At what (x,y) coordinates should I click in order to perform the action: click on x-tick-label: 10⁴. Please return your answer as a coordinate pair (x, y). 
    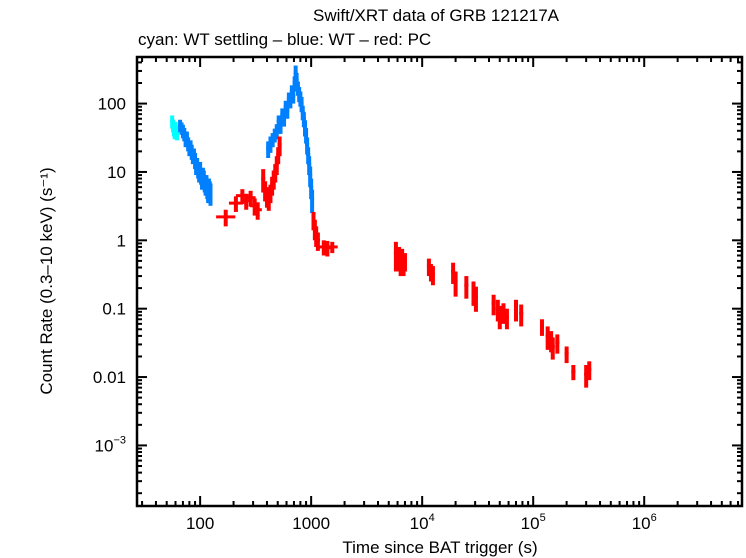
    Looking at the image, I should click on (422, 522).